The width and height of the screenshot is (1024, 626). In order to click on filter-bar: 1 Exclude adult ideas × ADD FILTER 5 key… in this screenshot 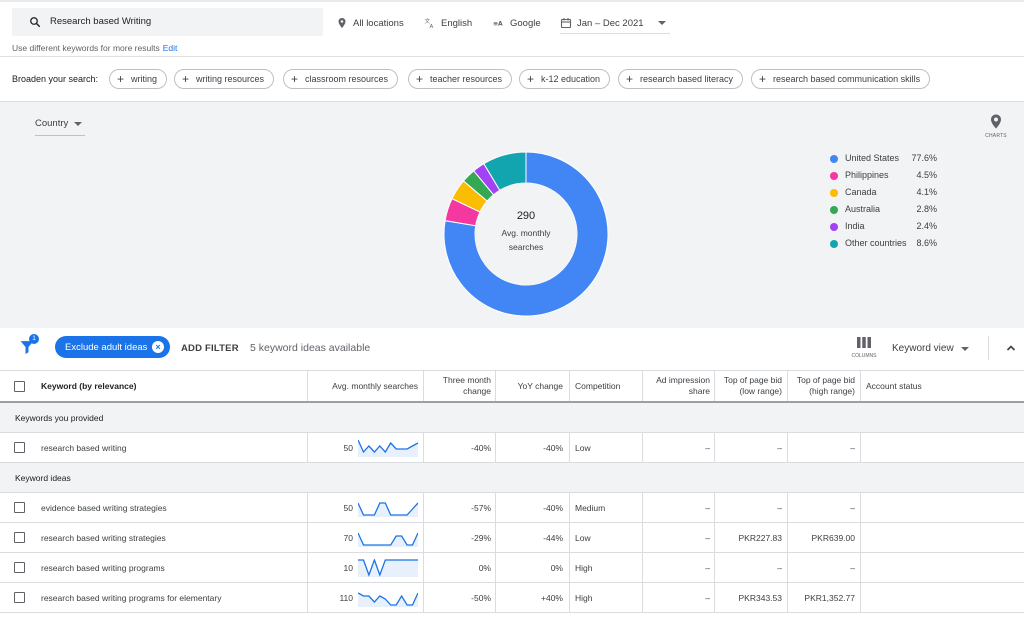, I will do `click(512, 349)`.